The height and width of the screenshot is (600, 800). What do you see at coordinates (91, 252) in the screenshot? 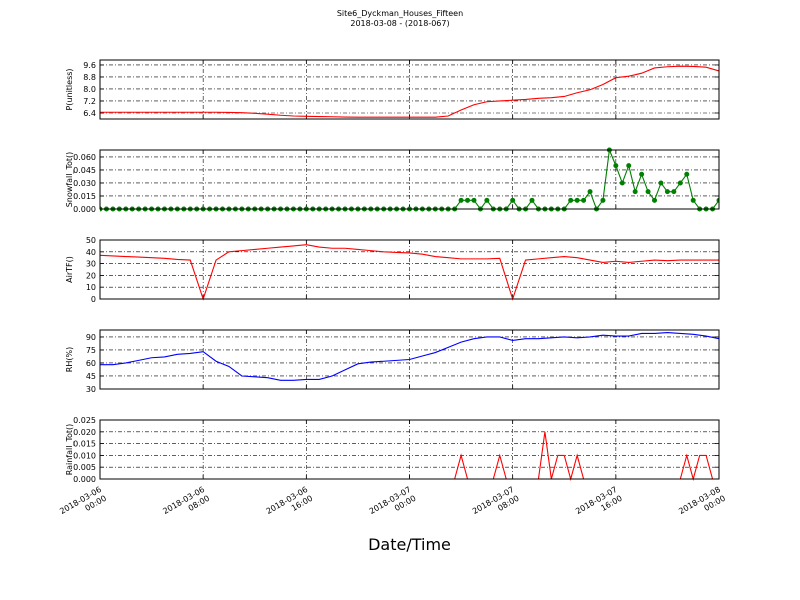
I see `y-tick-label: 40` at bounding box center [91, 252].